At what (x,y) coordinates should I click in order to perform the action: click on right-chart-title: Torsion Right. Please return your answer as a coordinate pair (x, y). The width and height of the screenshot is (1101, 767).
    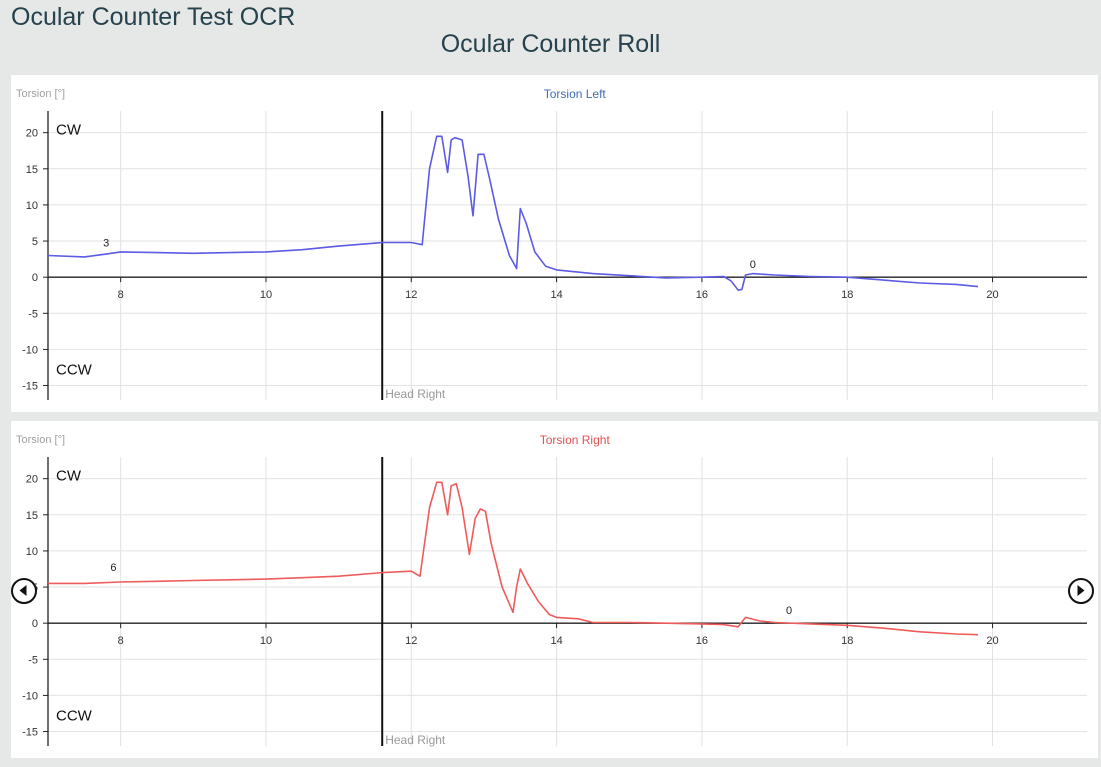
    Looking at the image, I should click on (575, 440).